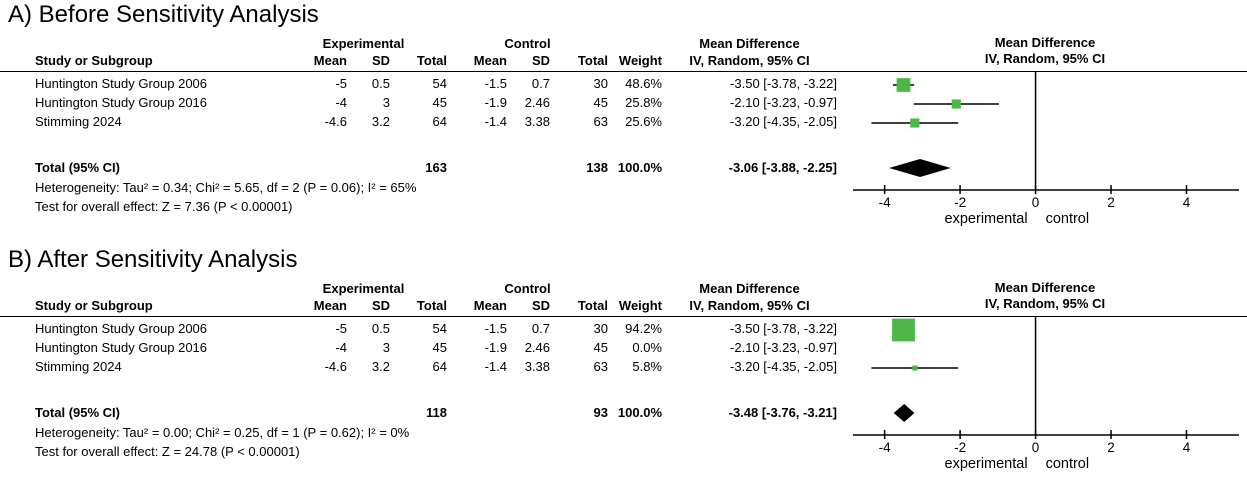  Describe the element at coordinates (600, 121) in the screenshot. I see `ctl-total: 63` at that location.